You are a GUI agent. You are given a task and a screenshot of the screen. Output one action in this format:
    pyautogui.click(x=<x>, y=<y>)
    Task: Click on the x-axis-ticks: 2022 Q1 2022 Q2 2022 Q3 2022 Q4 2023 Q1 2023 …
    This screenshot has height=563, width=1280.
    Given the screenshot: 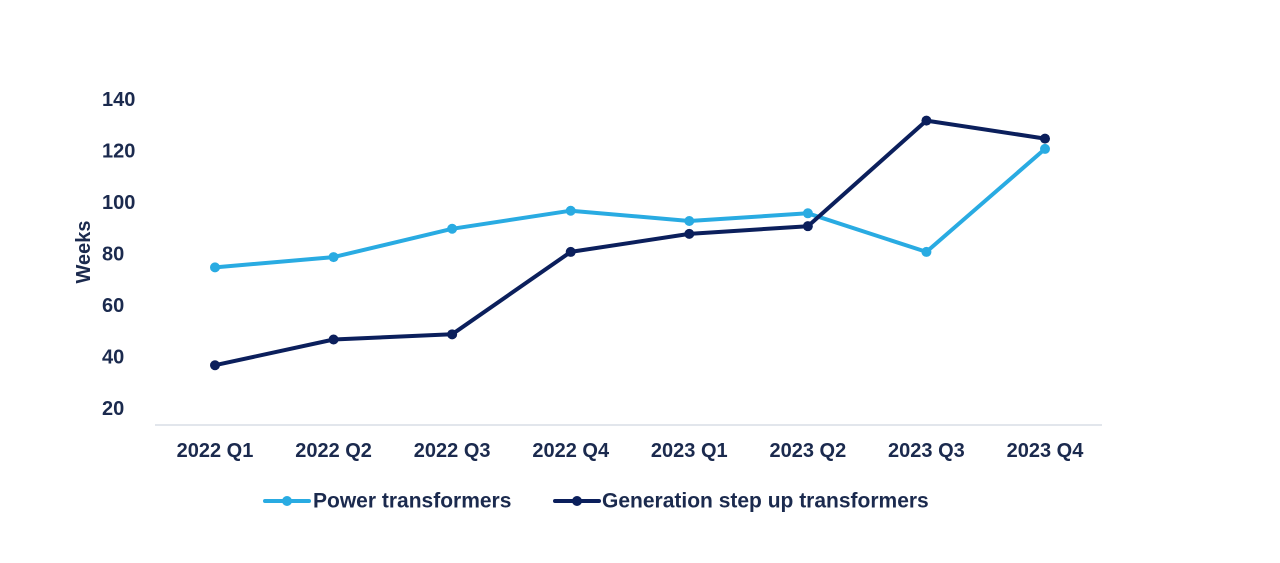 What is the action you would take?
    pyautogui.click(x=631, y=451)
    